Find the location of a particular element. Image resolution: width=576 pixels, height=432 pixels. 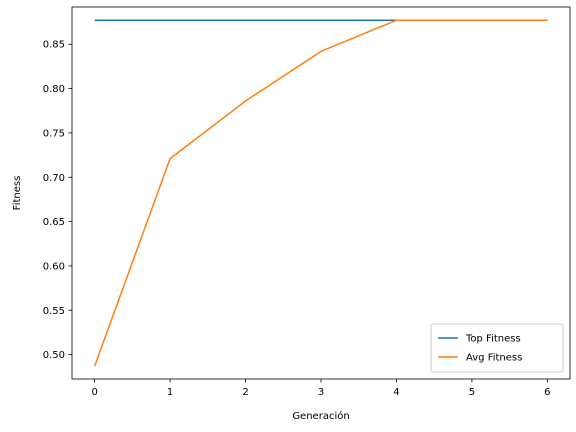

x-axis-ticks: 0 1 2 3 4 5 6 is located at coordinates (321, 388).